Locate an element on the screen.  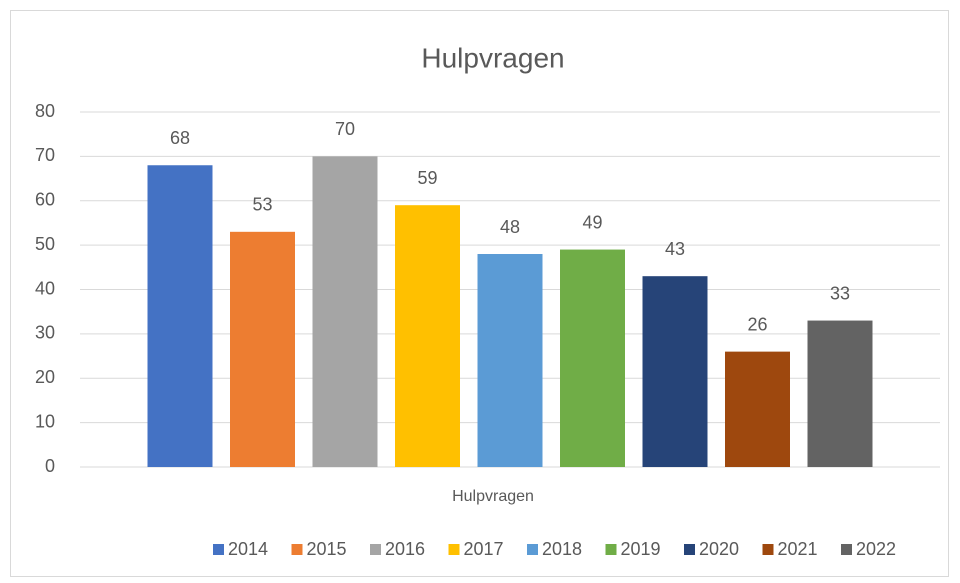
y-tick-label: 60 is located at coordinates (45, 200).